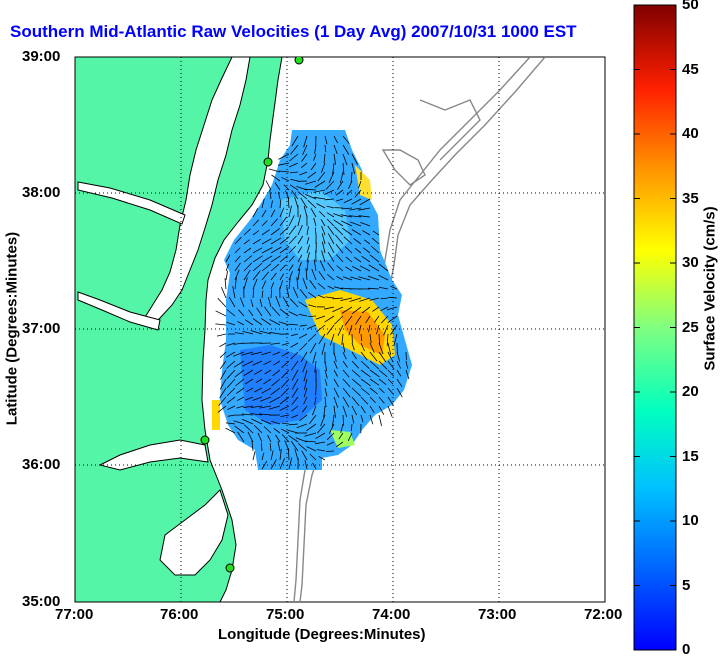  I want to click on x-tick-label: 75:00, so click(285, 614).